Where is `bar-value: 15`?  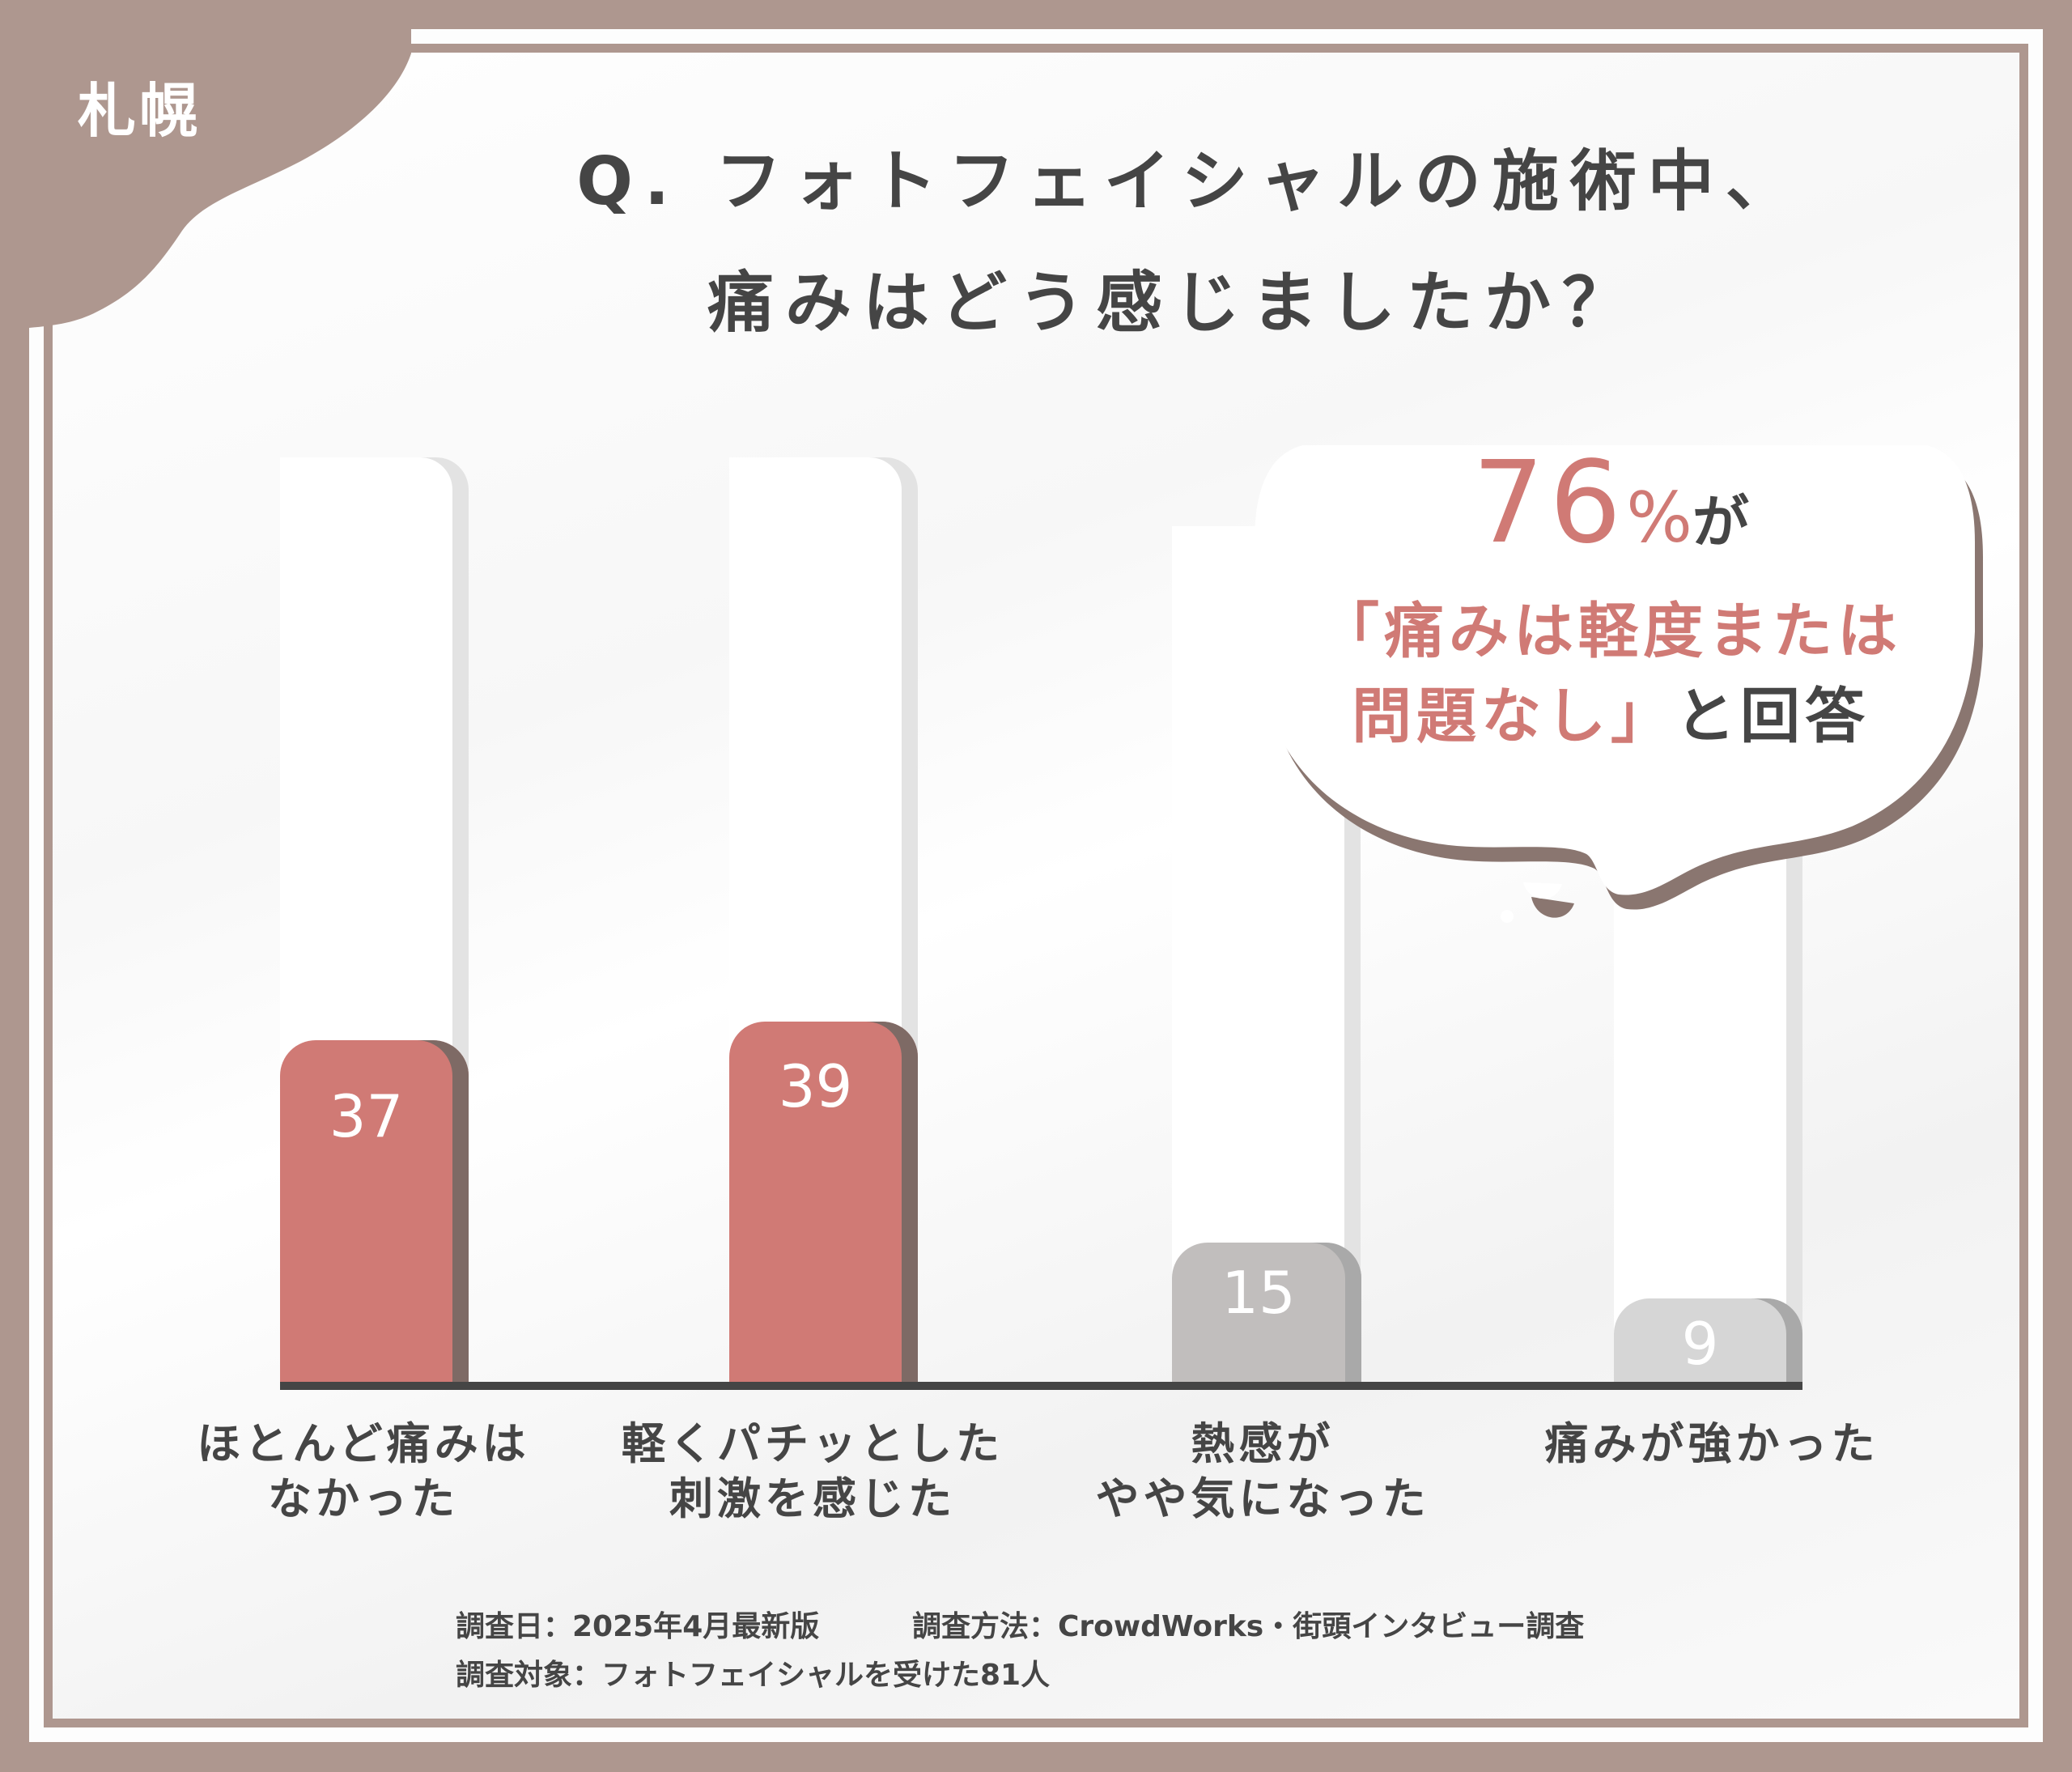
bar-value: 15 is located at coordinates (1258, 1293).